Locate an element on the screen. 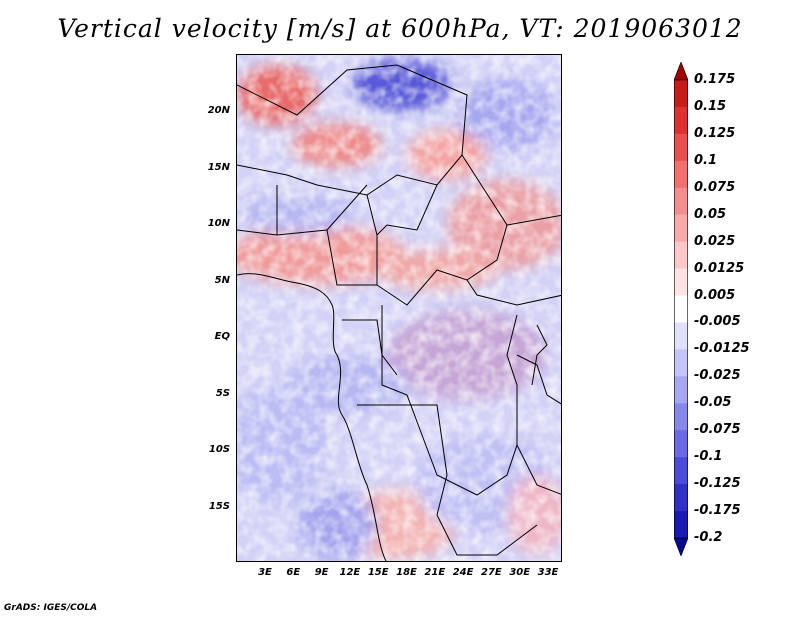  lat-label: 5S is located at coordinates (222, 393).